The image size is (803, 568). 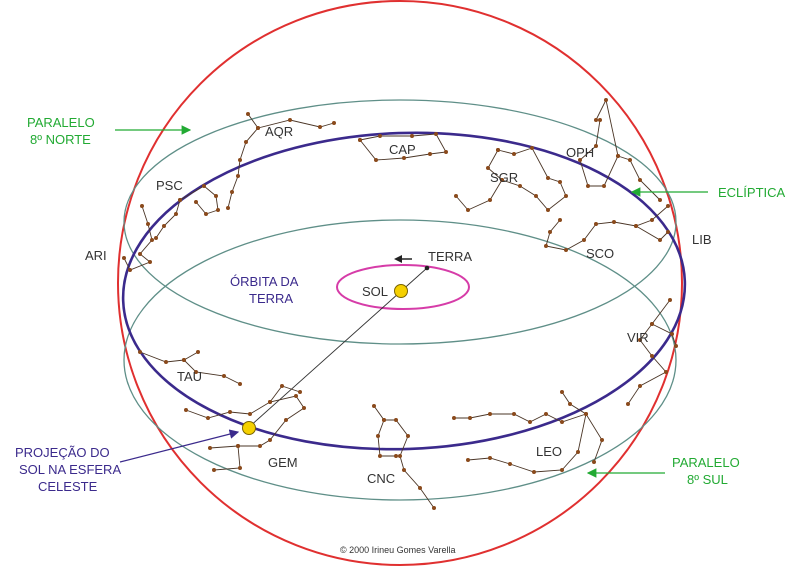 I want to click on sun-icon, so click(x=401, y=291).